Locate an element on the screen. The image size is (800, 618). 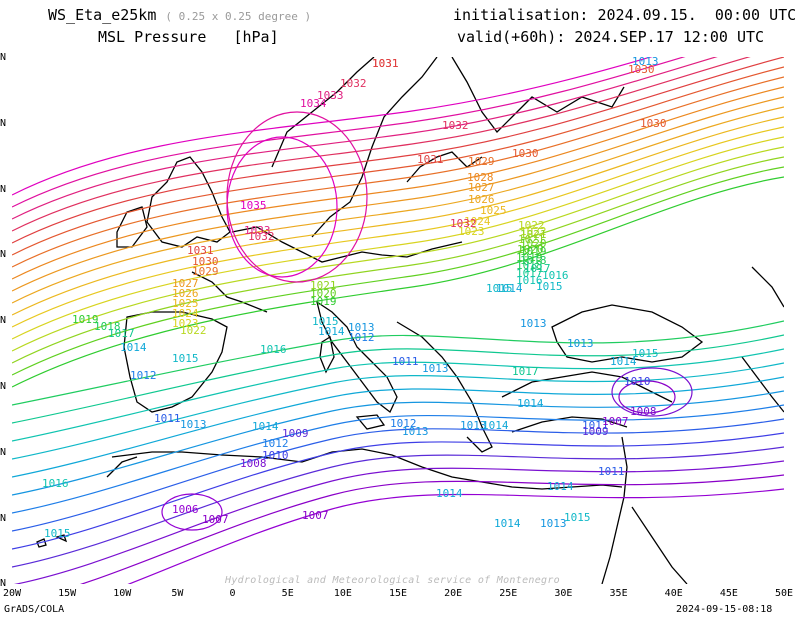
isobar-label: 1018 is located at coordinates (529, 265).